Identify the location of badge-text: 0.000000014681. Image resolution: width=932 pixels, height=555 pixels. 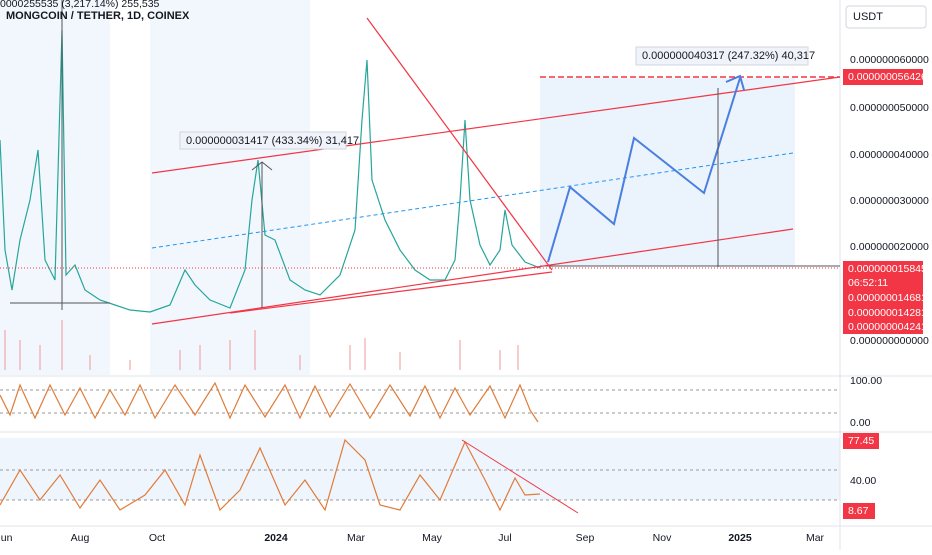
(887, 298).